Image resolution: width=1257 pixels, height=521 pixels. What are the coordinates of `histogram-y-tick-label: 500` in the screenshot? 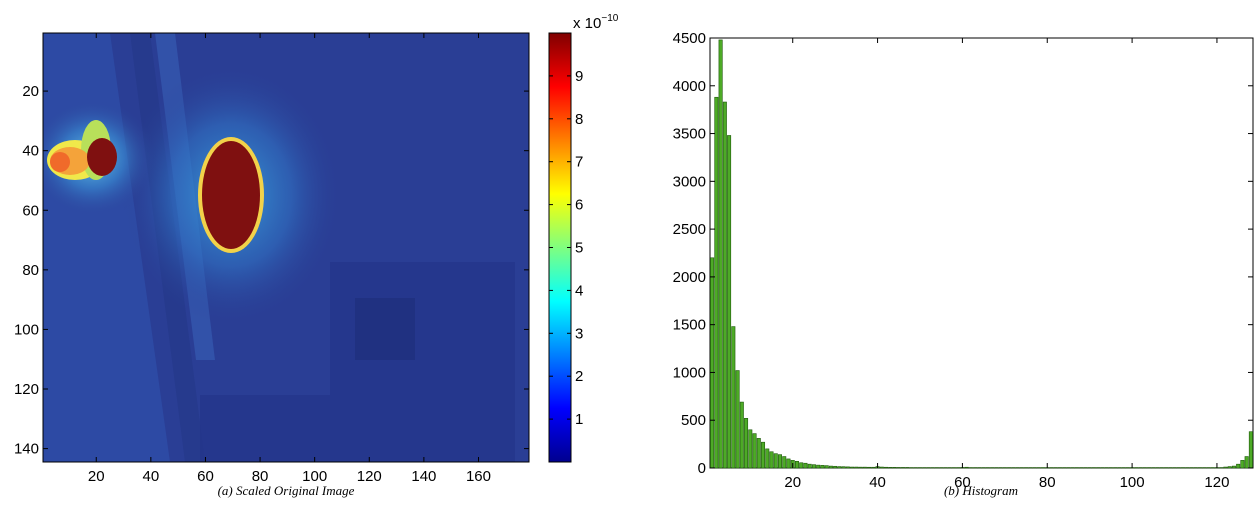 It's located at (693, 420).